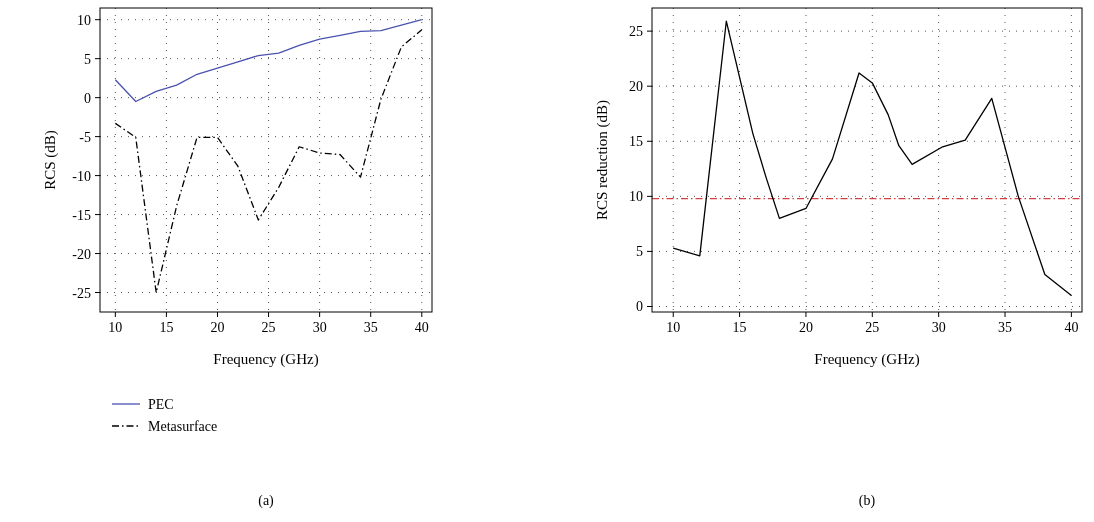 Image resolution: width=1094 pixels, height=522 pixels. Describe the element at coordinates (81, 176) in the screenshot. I see `y-tick-label: -10` at that location.